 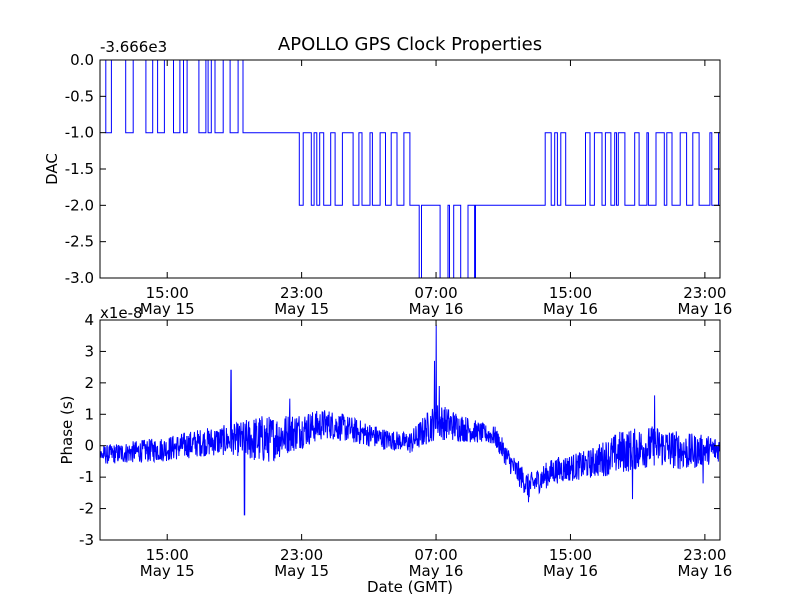 I want to click on x-axis-label: Date (GMT), so click(x=410, y=587).